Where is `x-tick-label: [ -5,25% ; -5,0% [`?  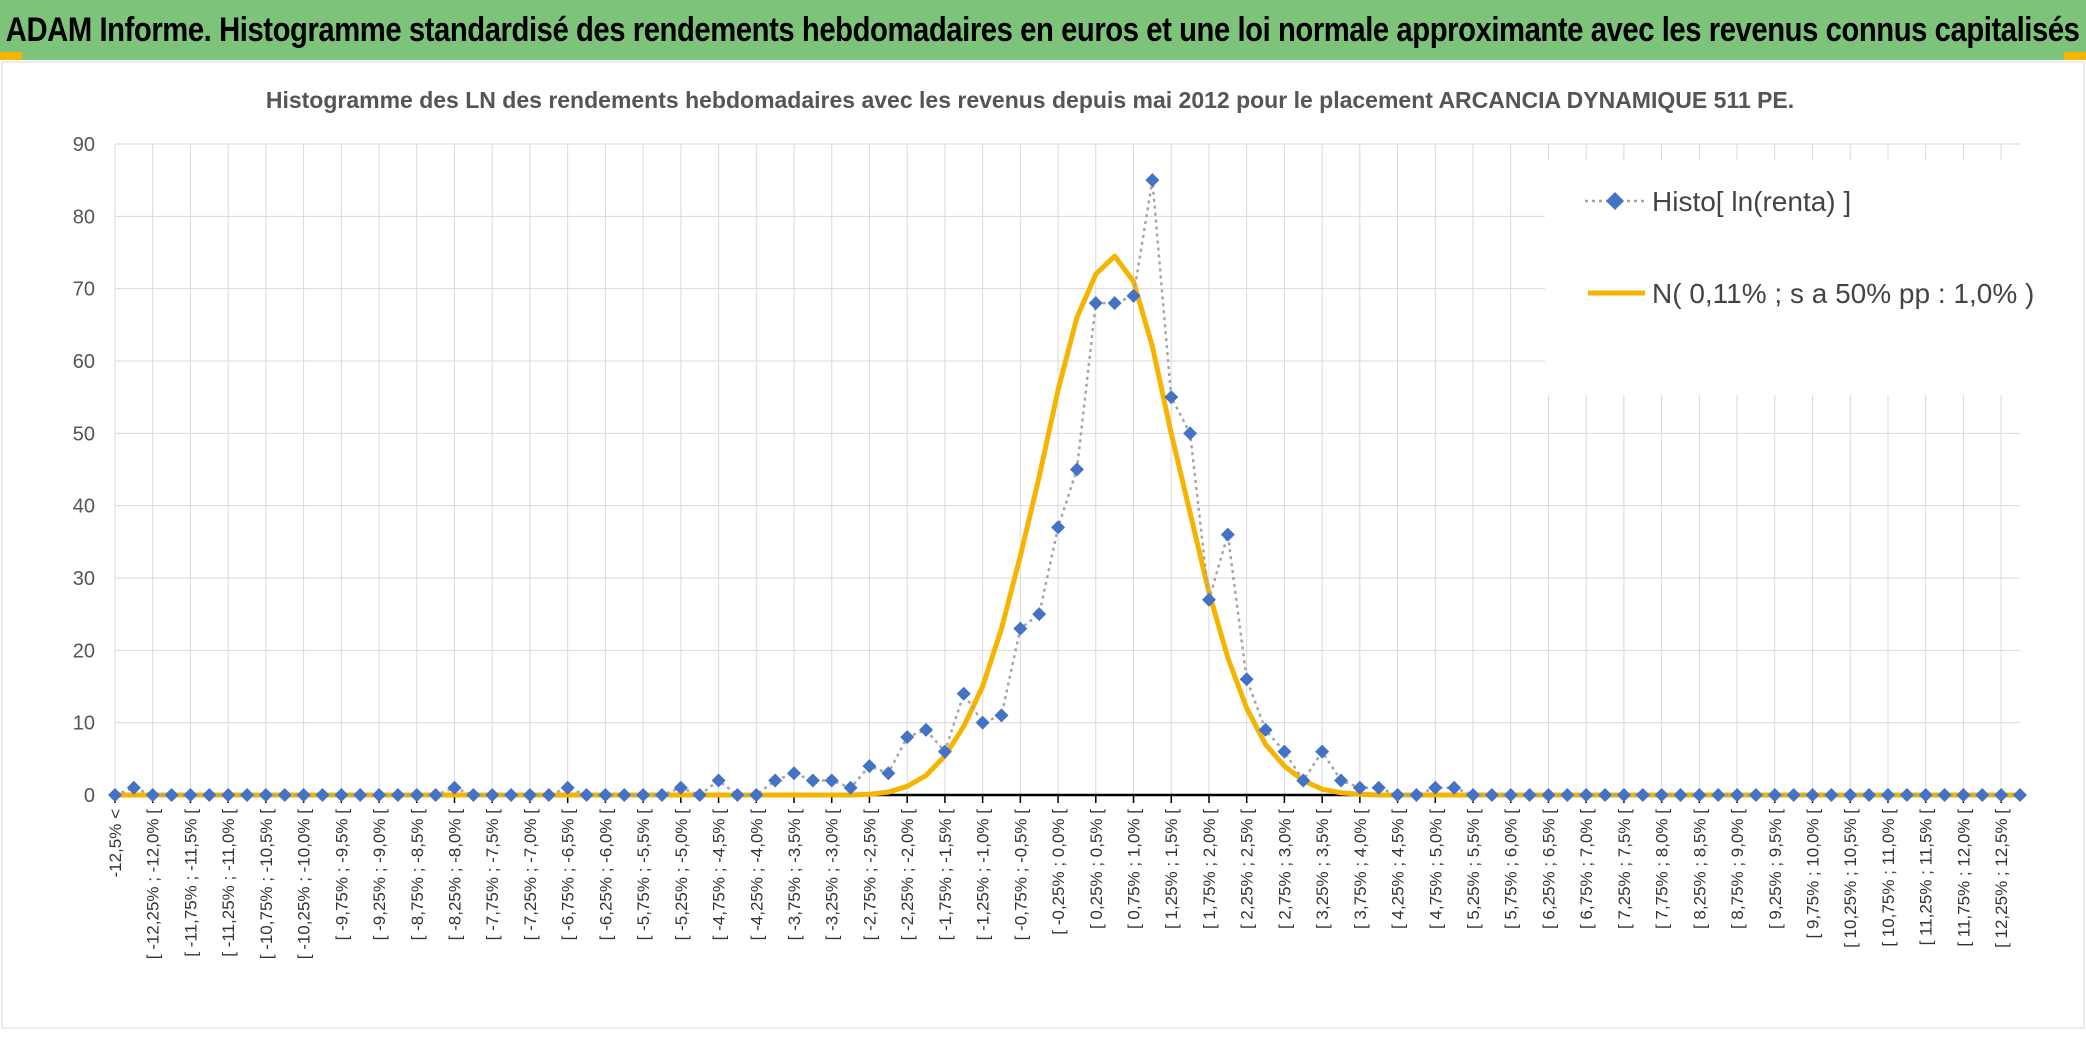
x-tick-label: [ -5,25% ; -5,0% [ is located at coordinates (681, 875).